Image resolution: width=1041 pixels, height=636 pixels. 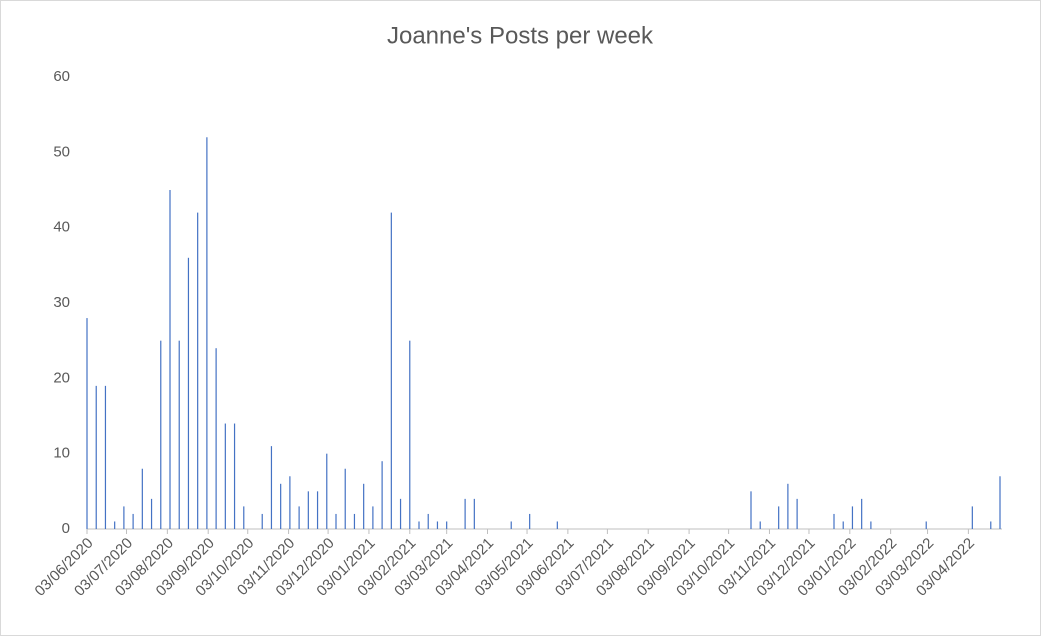 I want to click on y-tick-label: 0, so click(x=66, y=528).